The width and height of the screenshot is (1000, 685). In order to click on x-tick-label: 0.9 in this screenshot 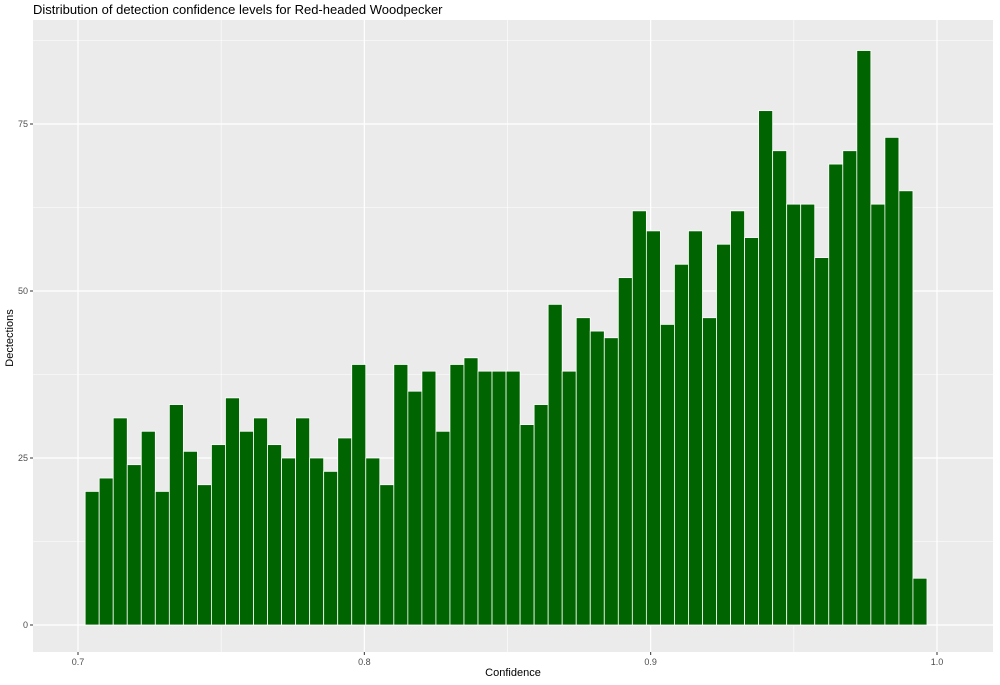, I will do `click(650, 662)`.